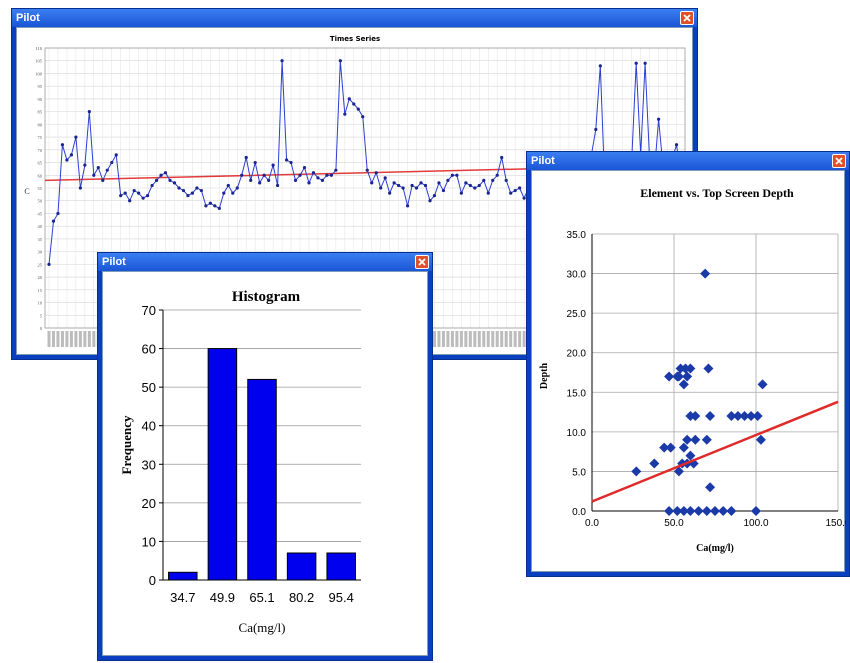  Describe the element at coordinates (149, 464) in the screenshot. I see `y-tick-label: 30` at that location.